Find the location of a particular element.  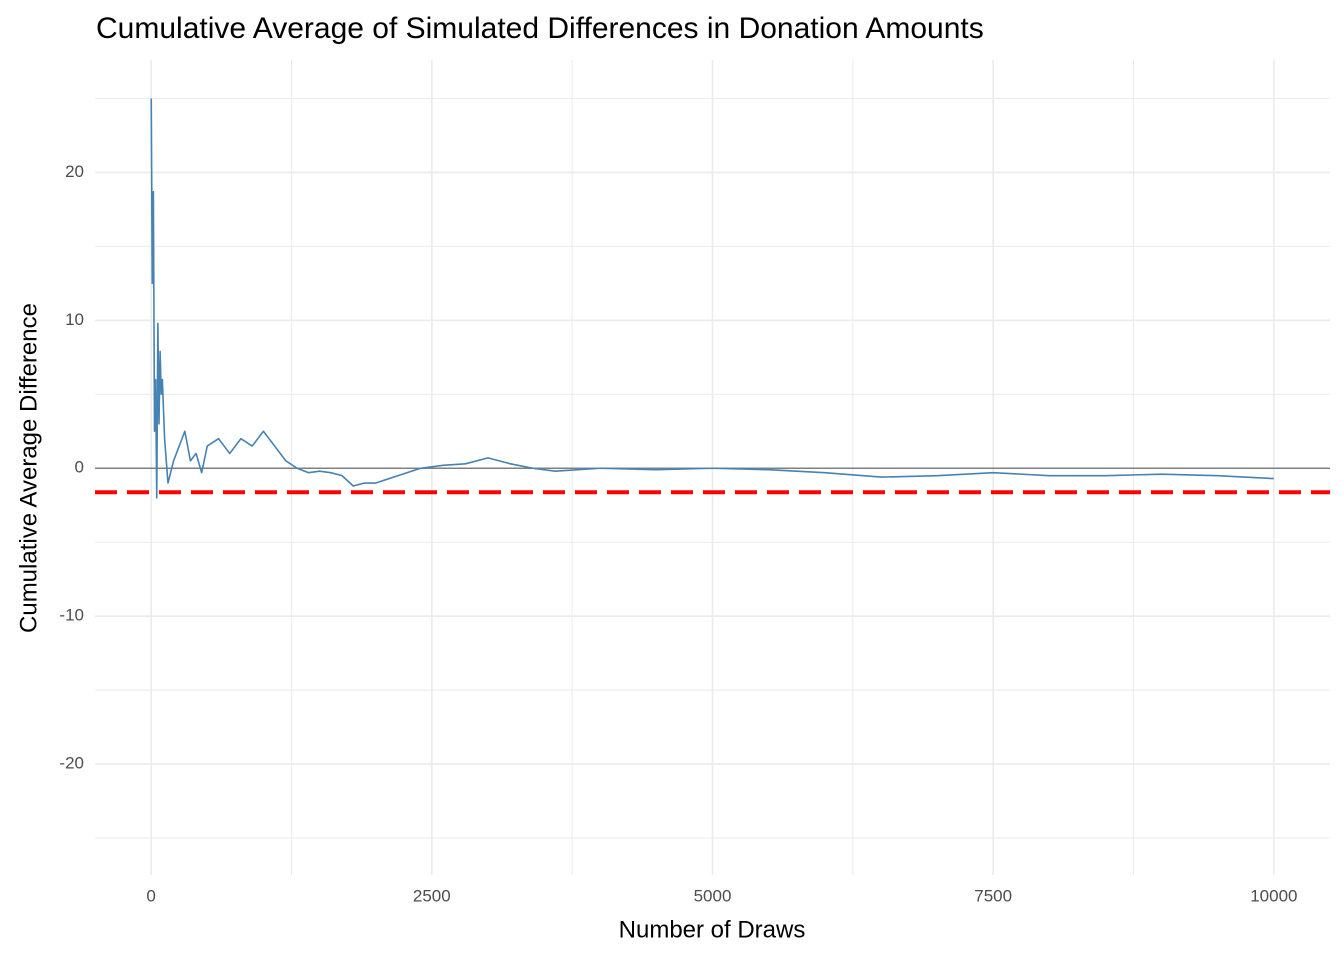

x-tick-label: 0 is located at coordinates (150, 895).